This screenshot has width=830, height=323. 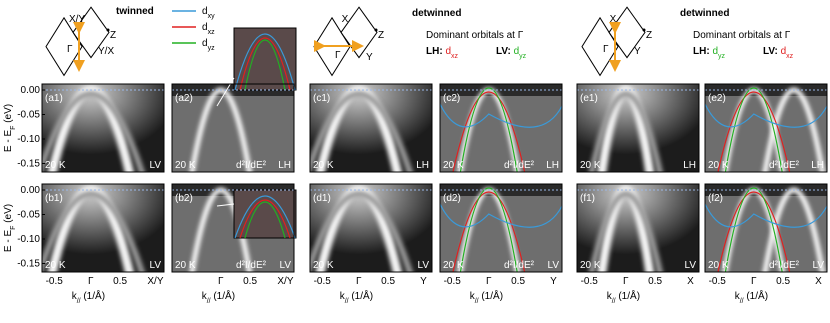 I want to click on bz-label: X/Y, so click(x=77, y=19).